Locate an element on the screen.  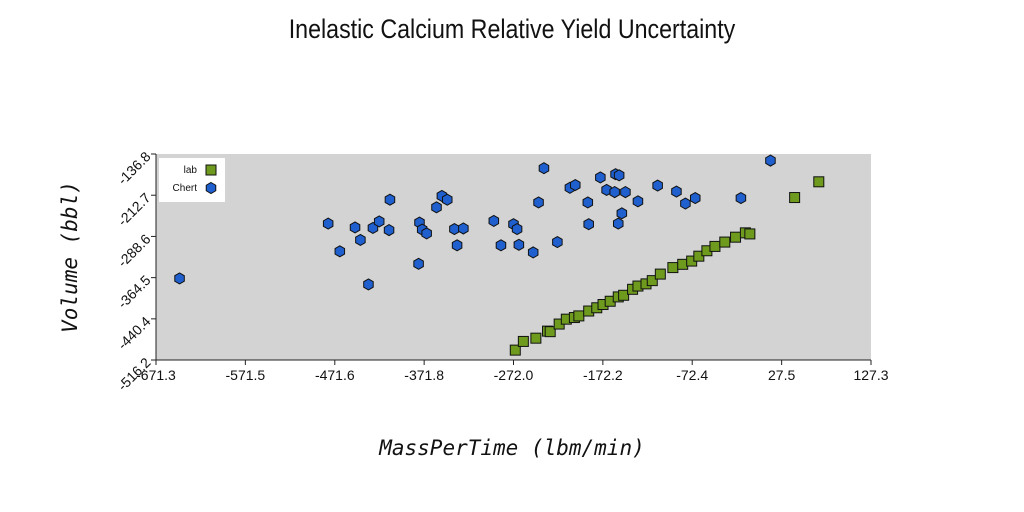
x-tick-label: -72.4 is located at coordinates (692, 375).